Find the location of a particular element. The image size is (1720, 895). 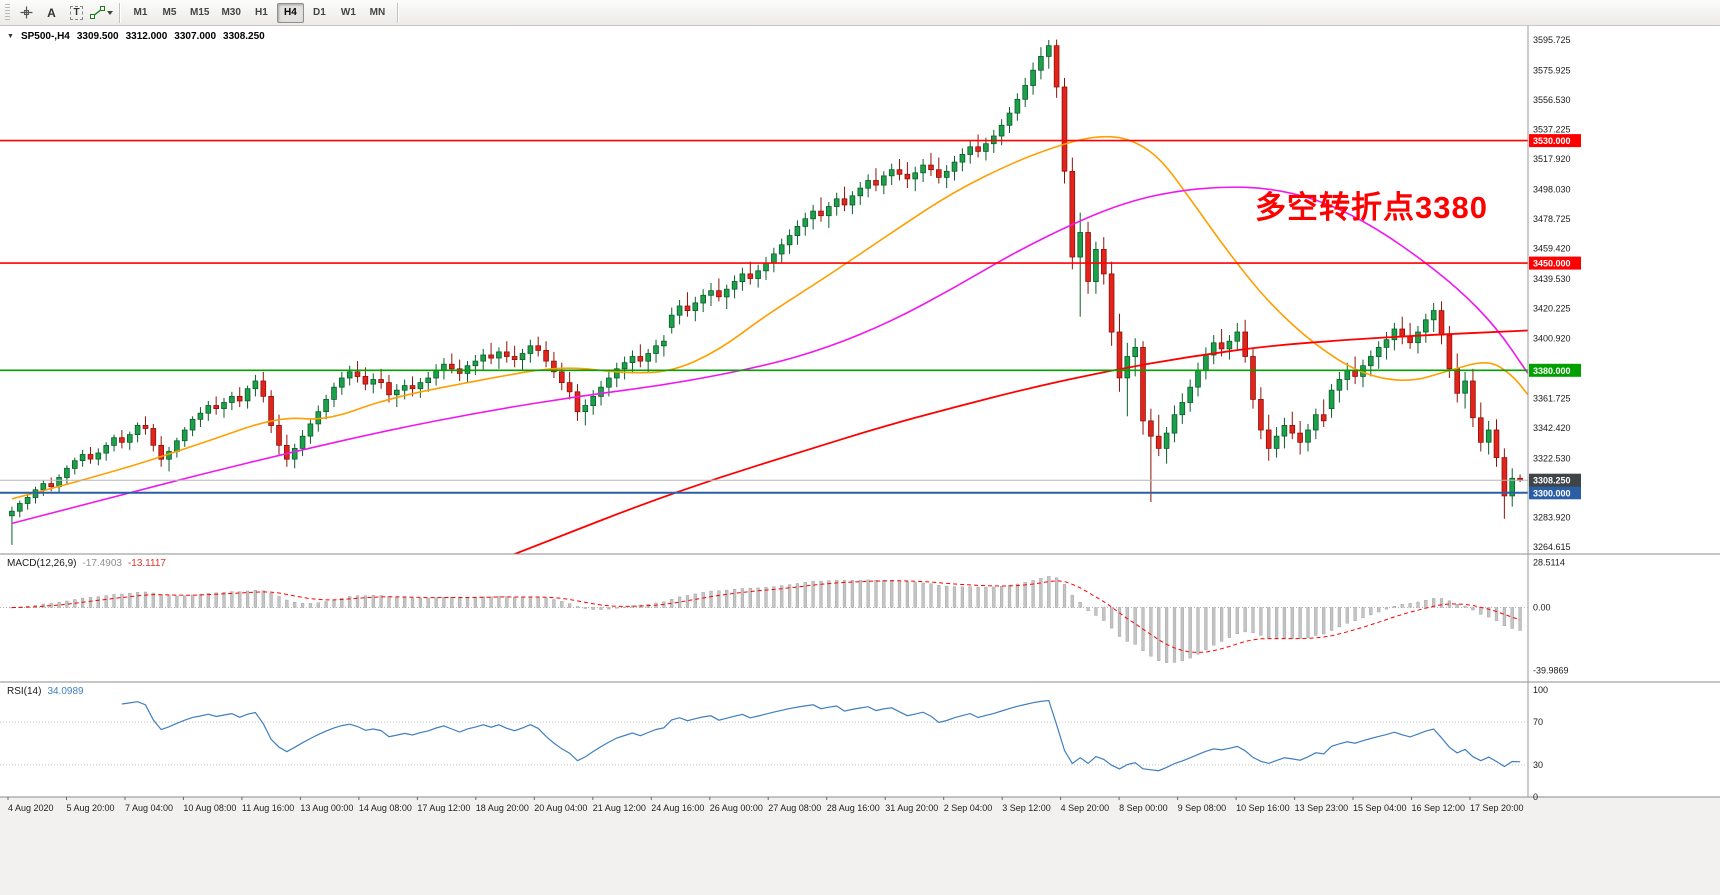

svg-text: 10 Sep 16:00 is located at coordinates (1263, 808).